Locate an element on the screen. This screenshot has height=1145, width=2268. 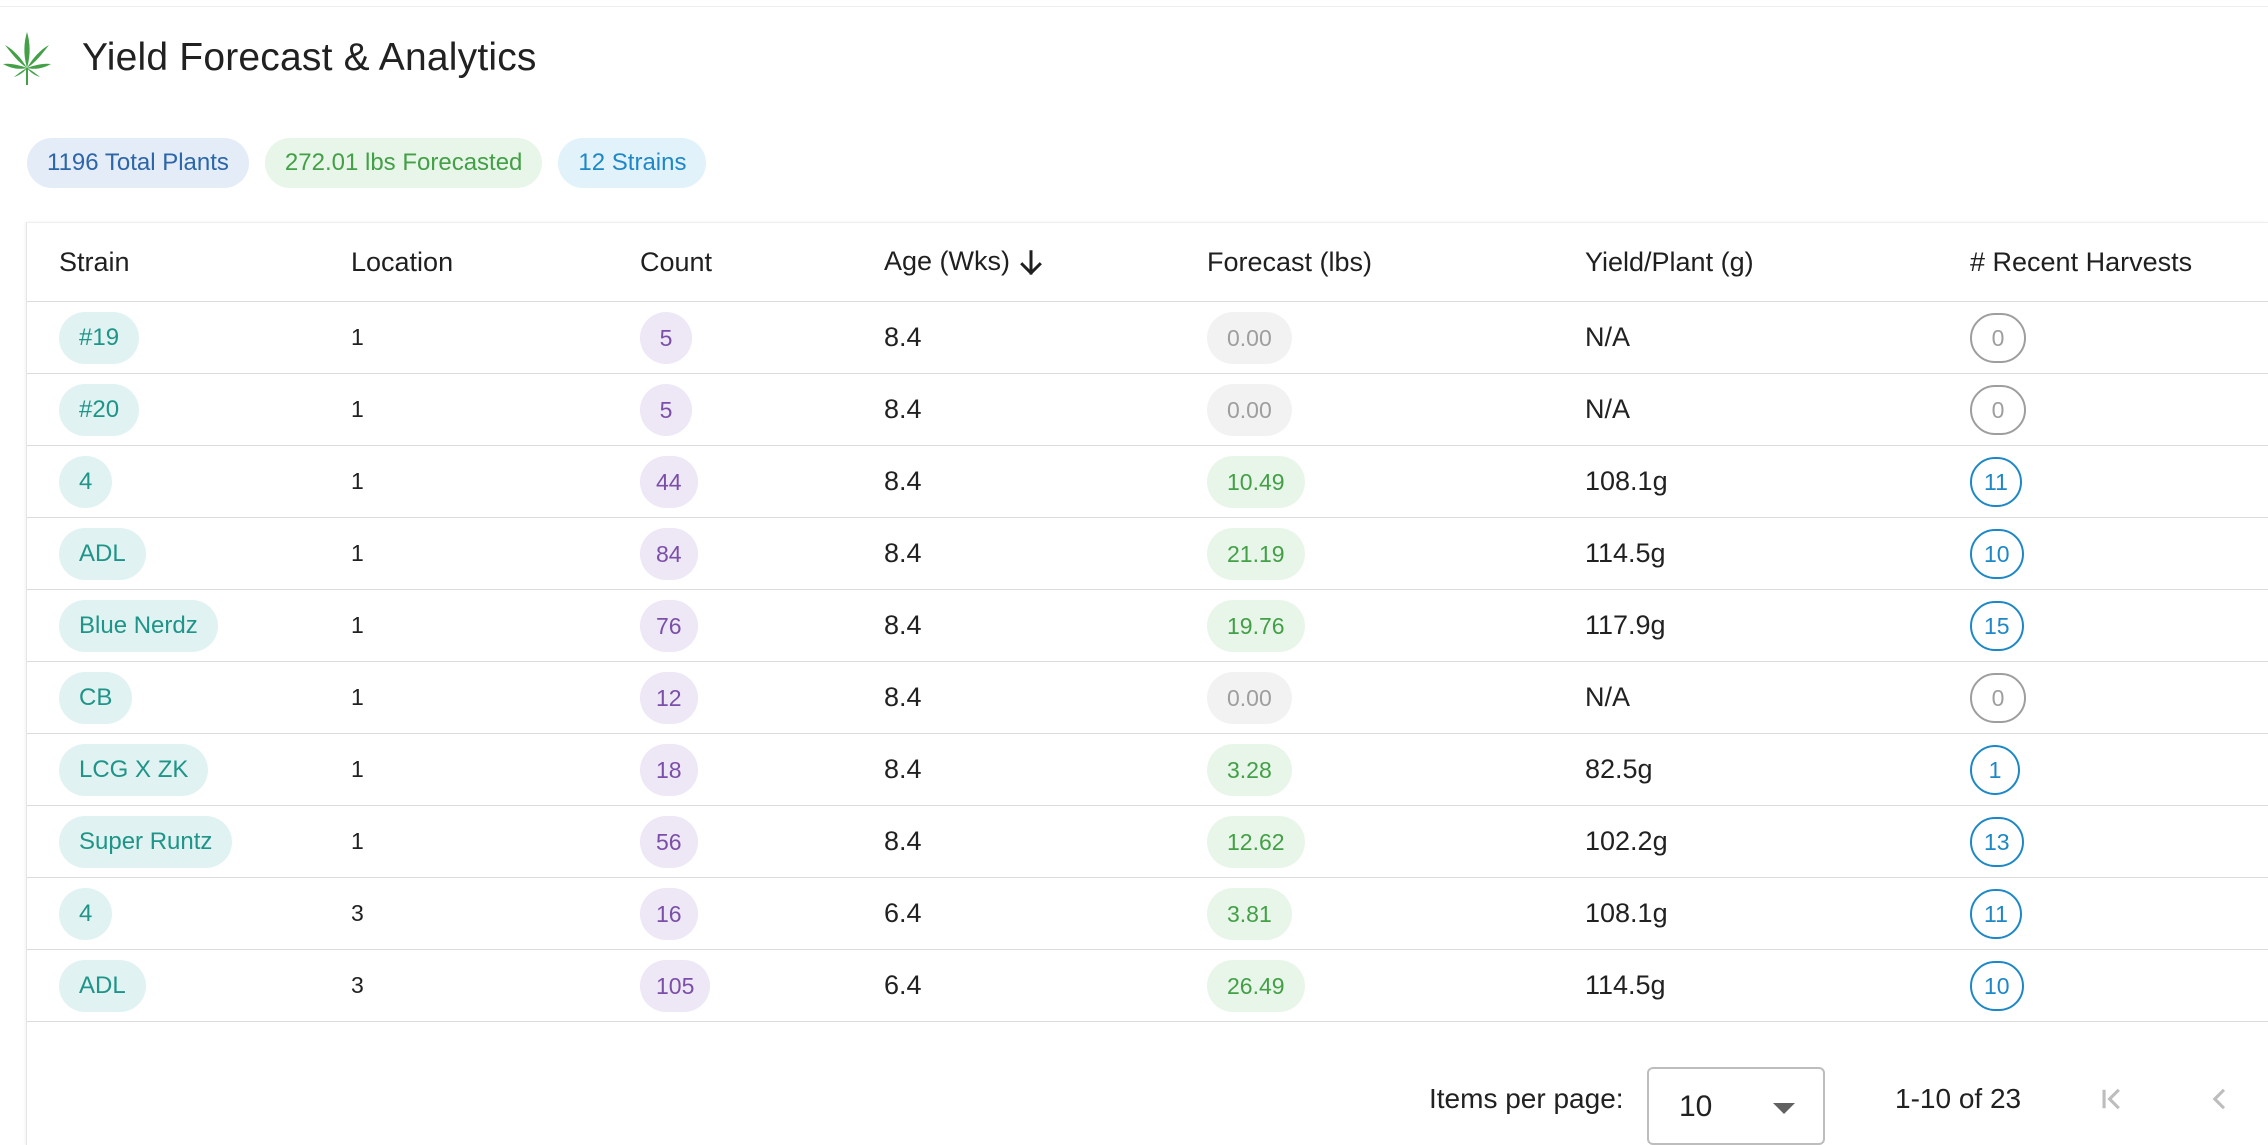
table-row: ADL 3 105 6.4 26.49 114.5g 10 is located at coordinates (1147, 985).